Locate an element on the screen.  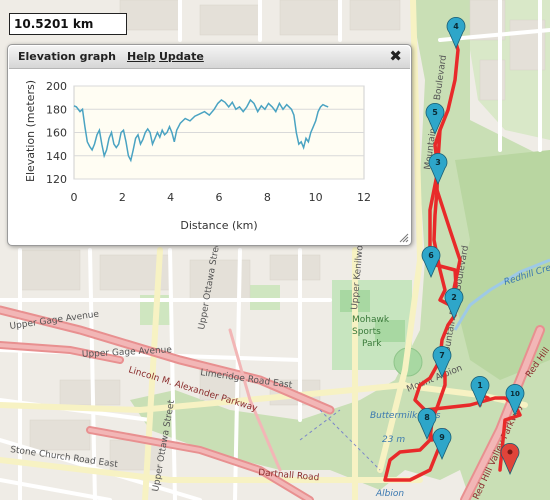
route-marker-pin: 3 is located at coordinates (438, 169).